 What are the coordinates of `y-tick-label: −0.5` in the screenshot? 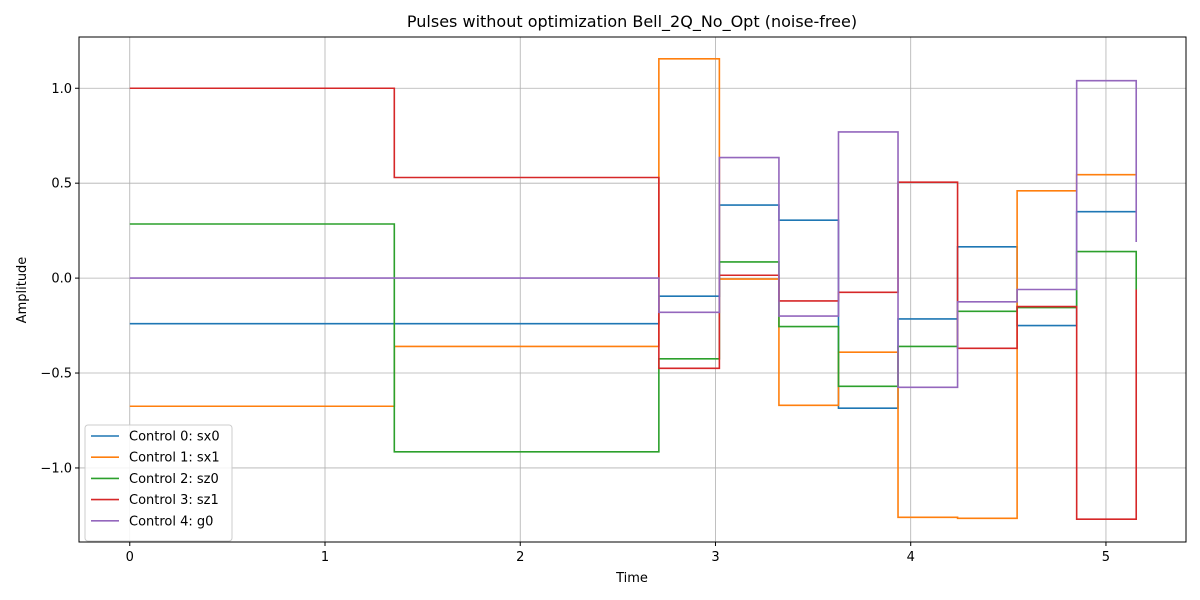 It's located at (56, 374).